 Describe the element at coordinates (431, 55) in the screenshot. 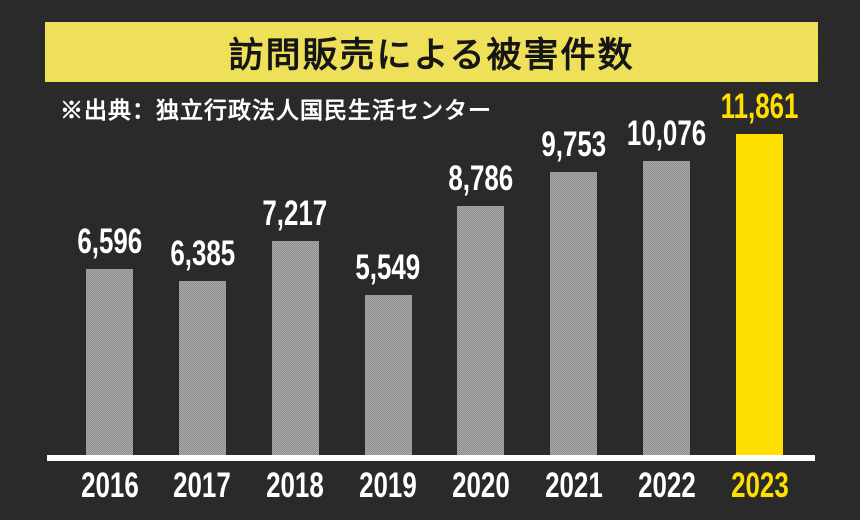

I see `chart-title: 訪問販売による被害件数` at that location.